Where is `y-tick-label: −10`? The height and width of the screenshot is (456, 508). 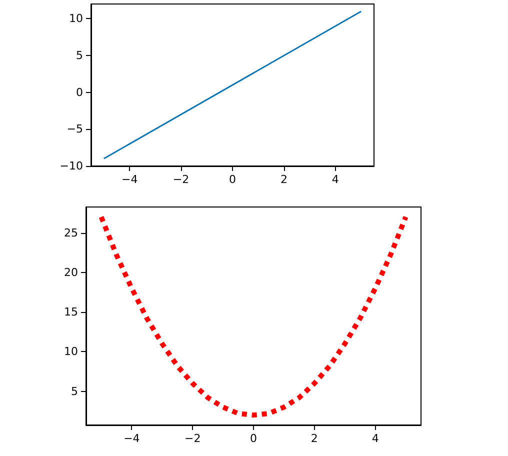 y-tick-label: −10 is located at coordinates (71, 166).